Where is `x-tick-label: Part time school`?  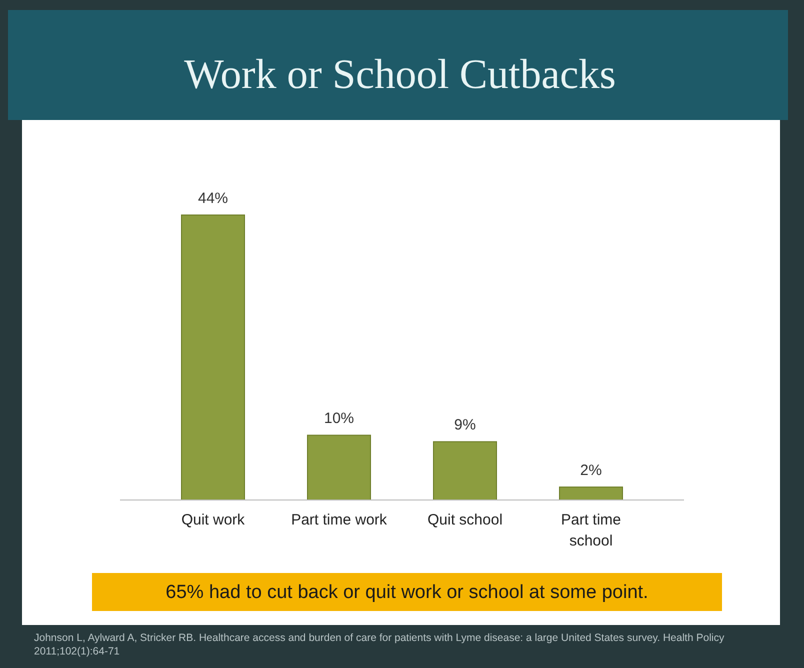
x-tick-label: Part time school is located at coordinates (591, 531).